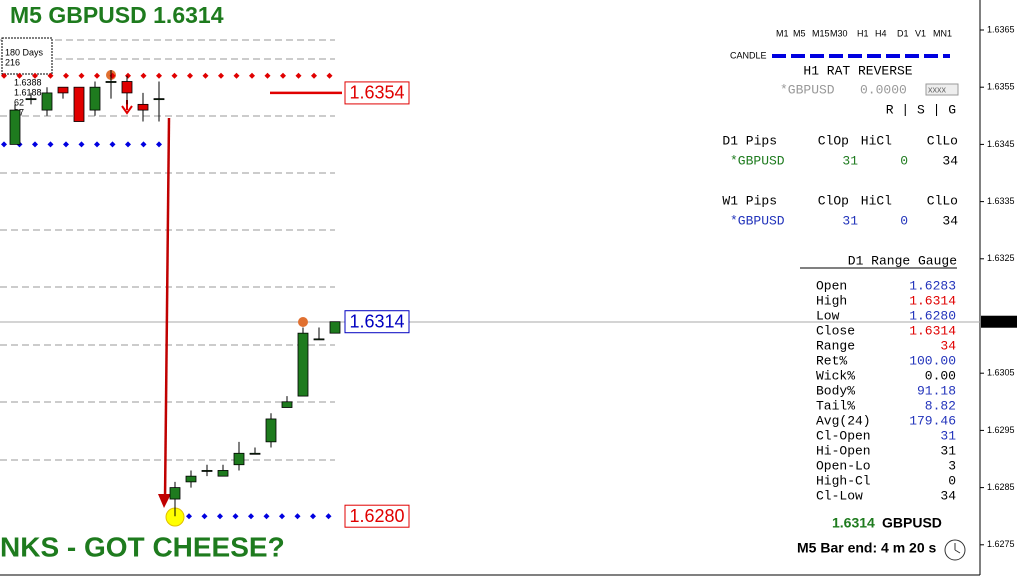 The width and height of the screenshot is (1029, 582). Describe the element at coordinates (1001, 430) in the screenshot. I see `y-tick-label: 1.6295` at that location.